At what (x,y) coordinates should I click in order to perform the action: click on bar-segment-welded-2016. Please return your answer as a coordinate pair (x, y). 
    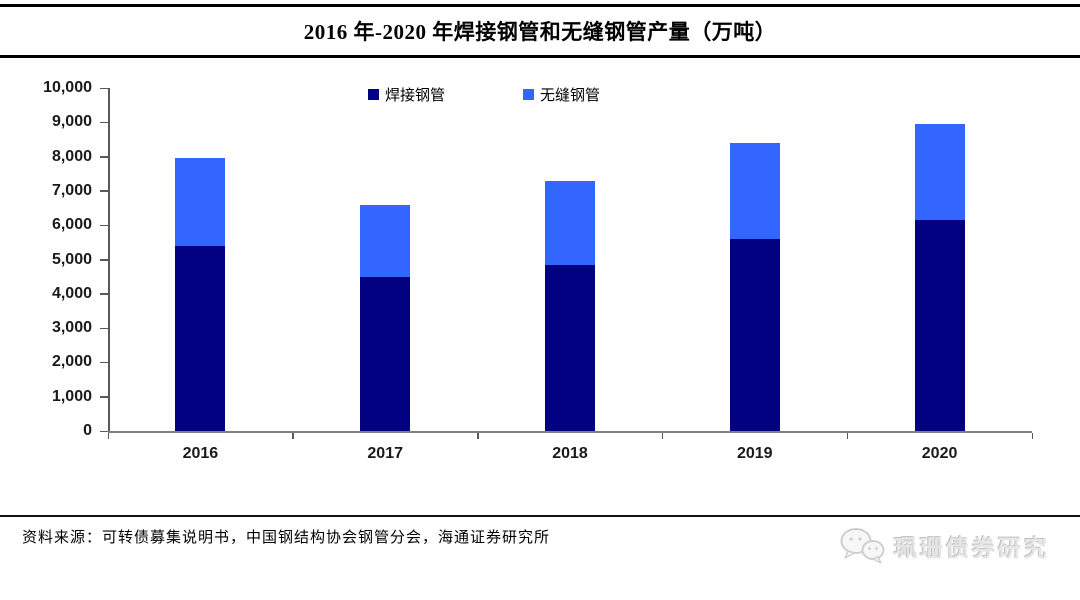
    Looking at the image, I should click on (200, 338).